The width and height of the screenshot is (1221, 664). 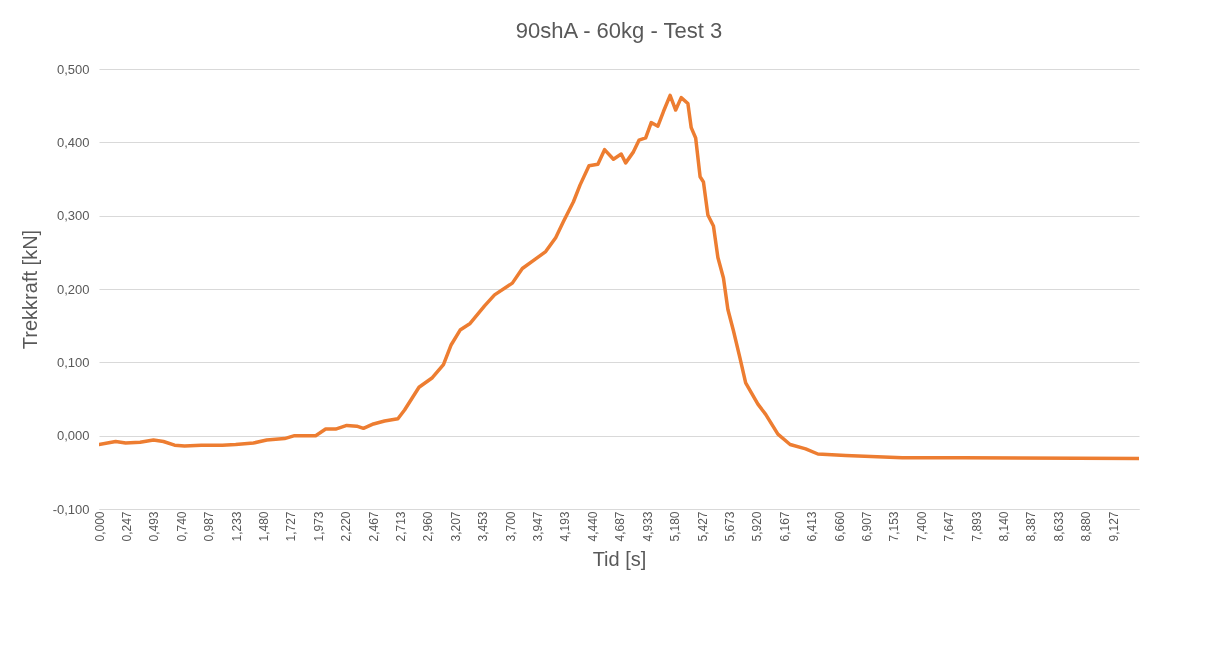 What do you see at coordinates (620, 526) in the screenshot?
I see `x-tick-label: 4,687` at bounding box center [620, 526].